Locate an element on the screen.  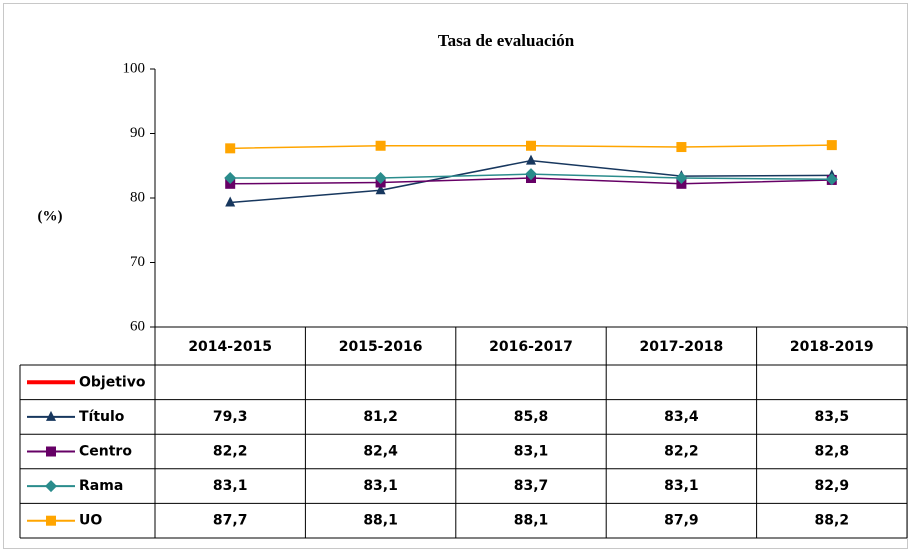
legend-label: Rama is located at coordinates (101, 486).